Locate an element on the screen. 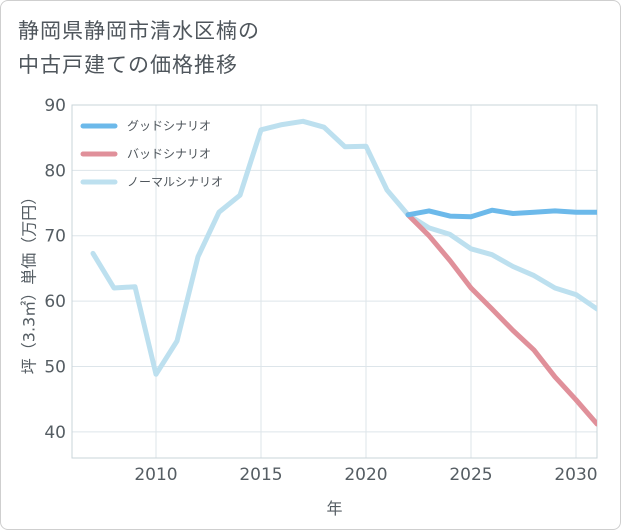 This screenshot has width=621, height=530. x-tick-label: 2030 is located at coordinates (575, 475).